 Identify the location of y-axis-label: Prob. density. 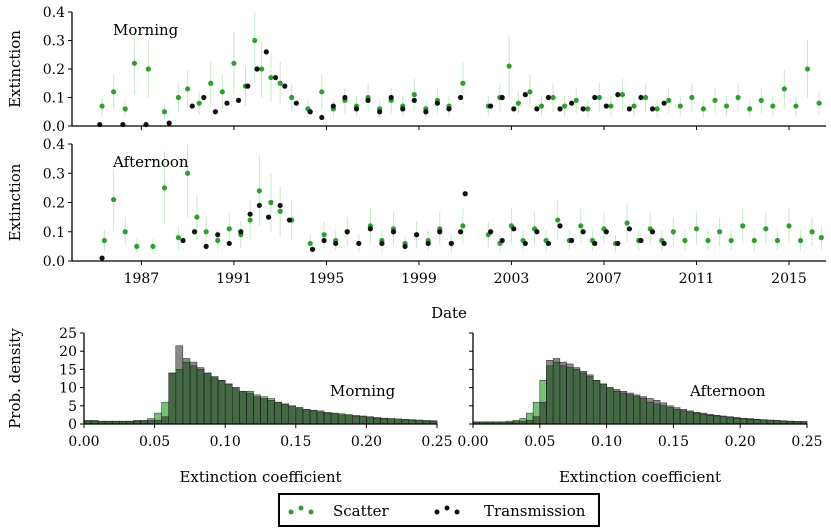
(15, 378).